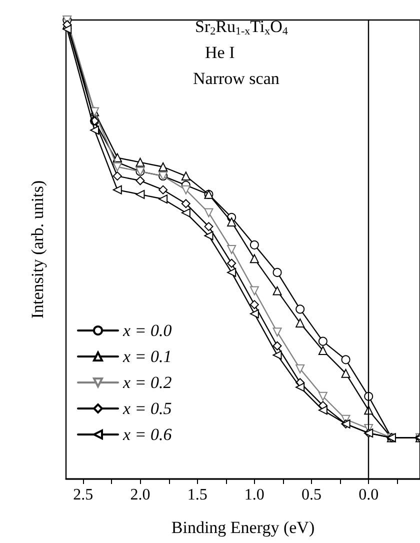 The width and height of the screenshot is (420, 543). I want to click on legend-label: x = 0.6, so click(147, 434).